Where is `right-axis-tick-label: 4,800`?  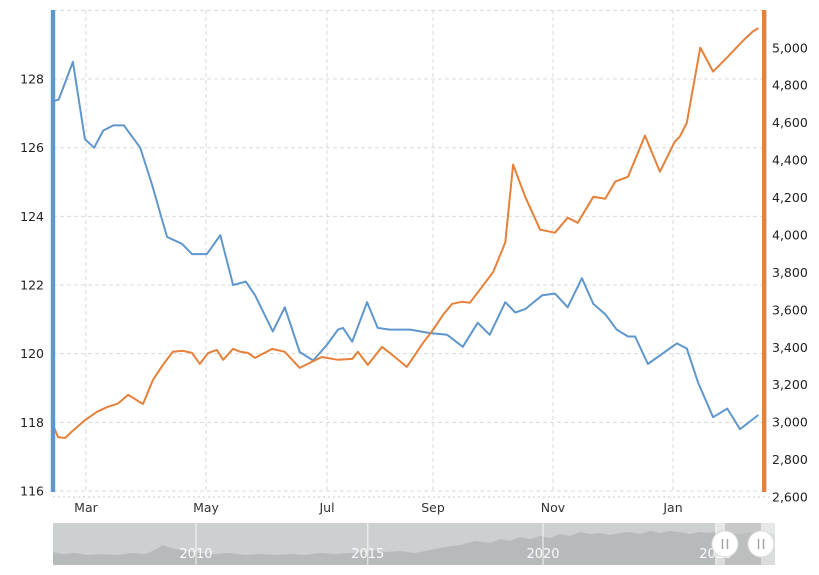
right-axis-tick-label: 4,800 is located at coordinates (790, 85).